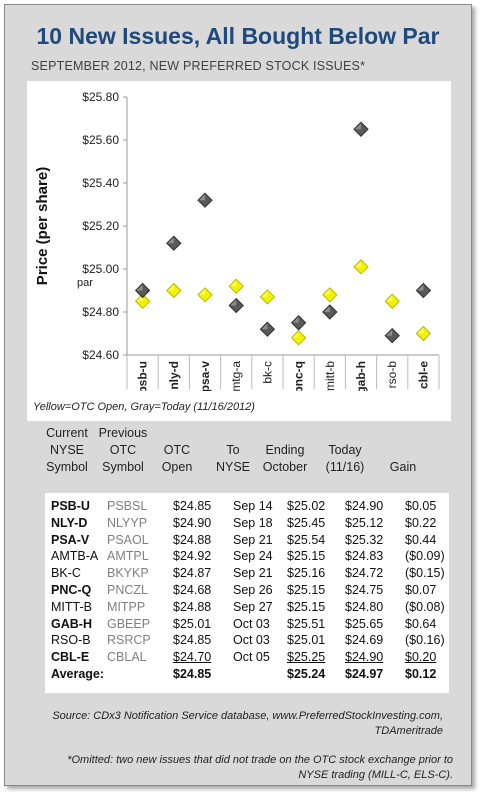  I want to click on otc-open: $24.92, so click(192, 556).